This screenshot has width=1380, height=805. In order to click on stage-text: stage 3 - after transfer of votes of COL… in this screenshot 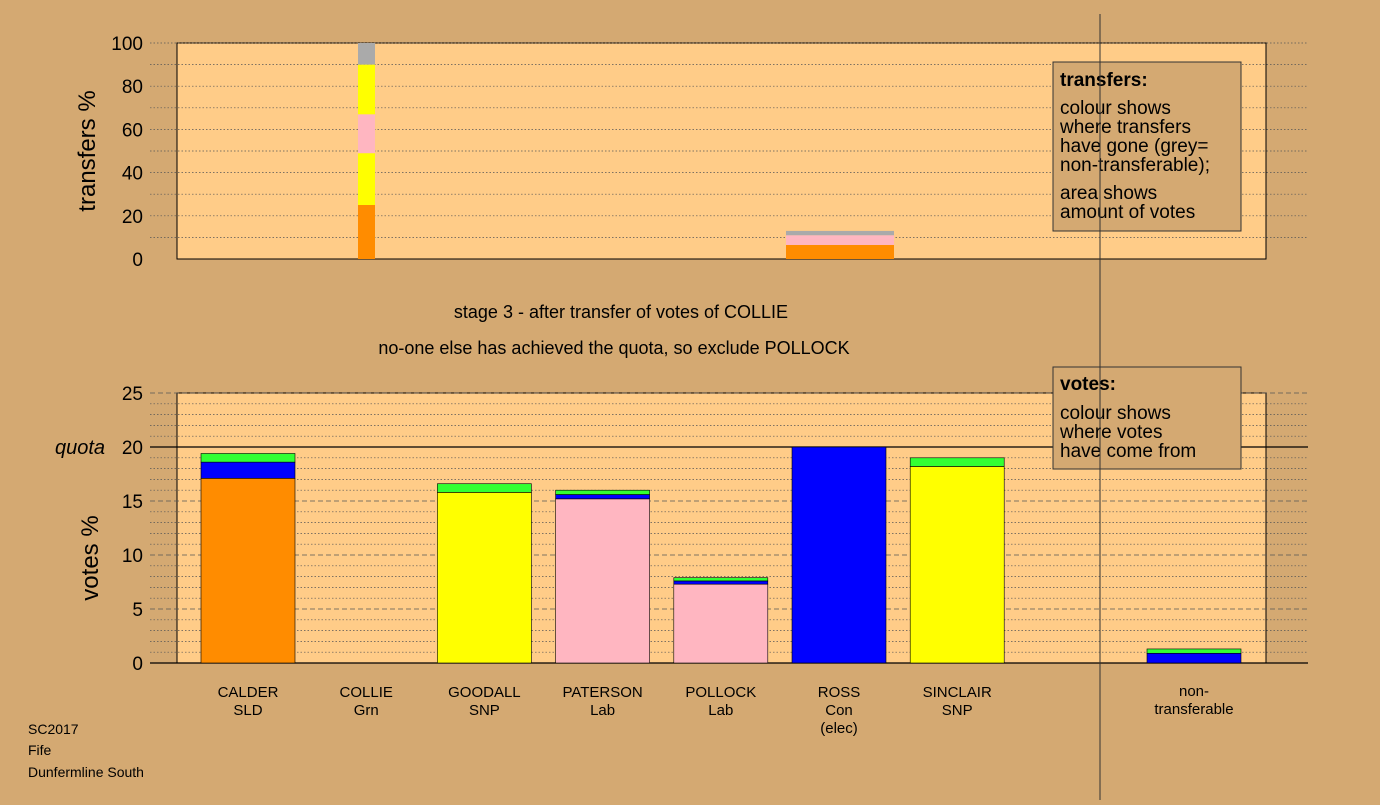, I will do `click(621, 312)`.